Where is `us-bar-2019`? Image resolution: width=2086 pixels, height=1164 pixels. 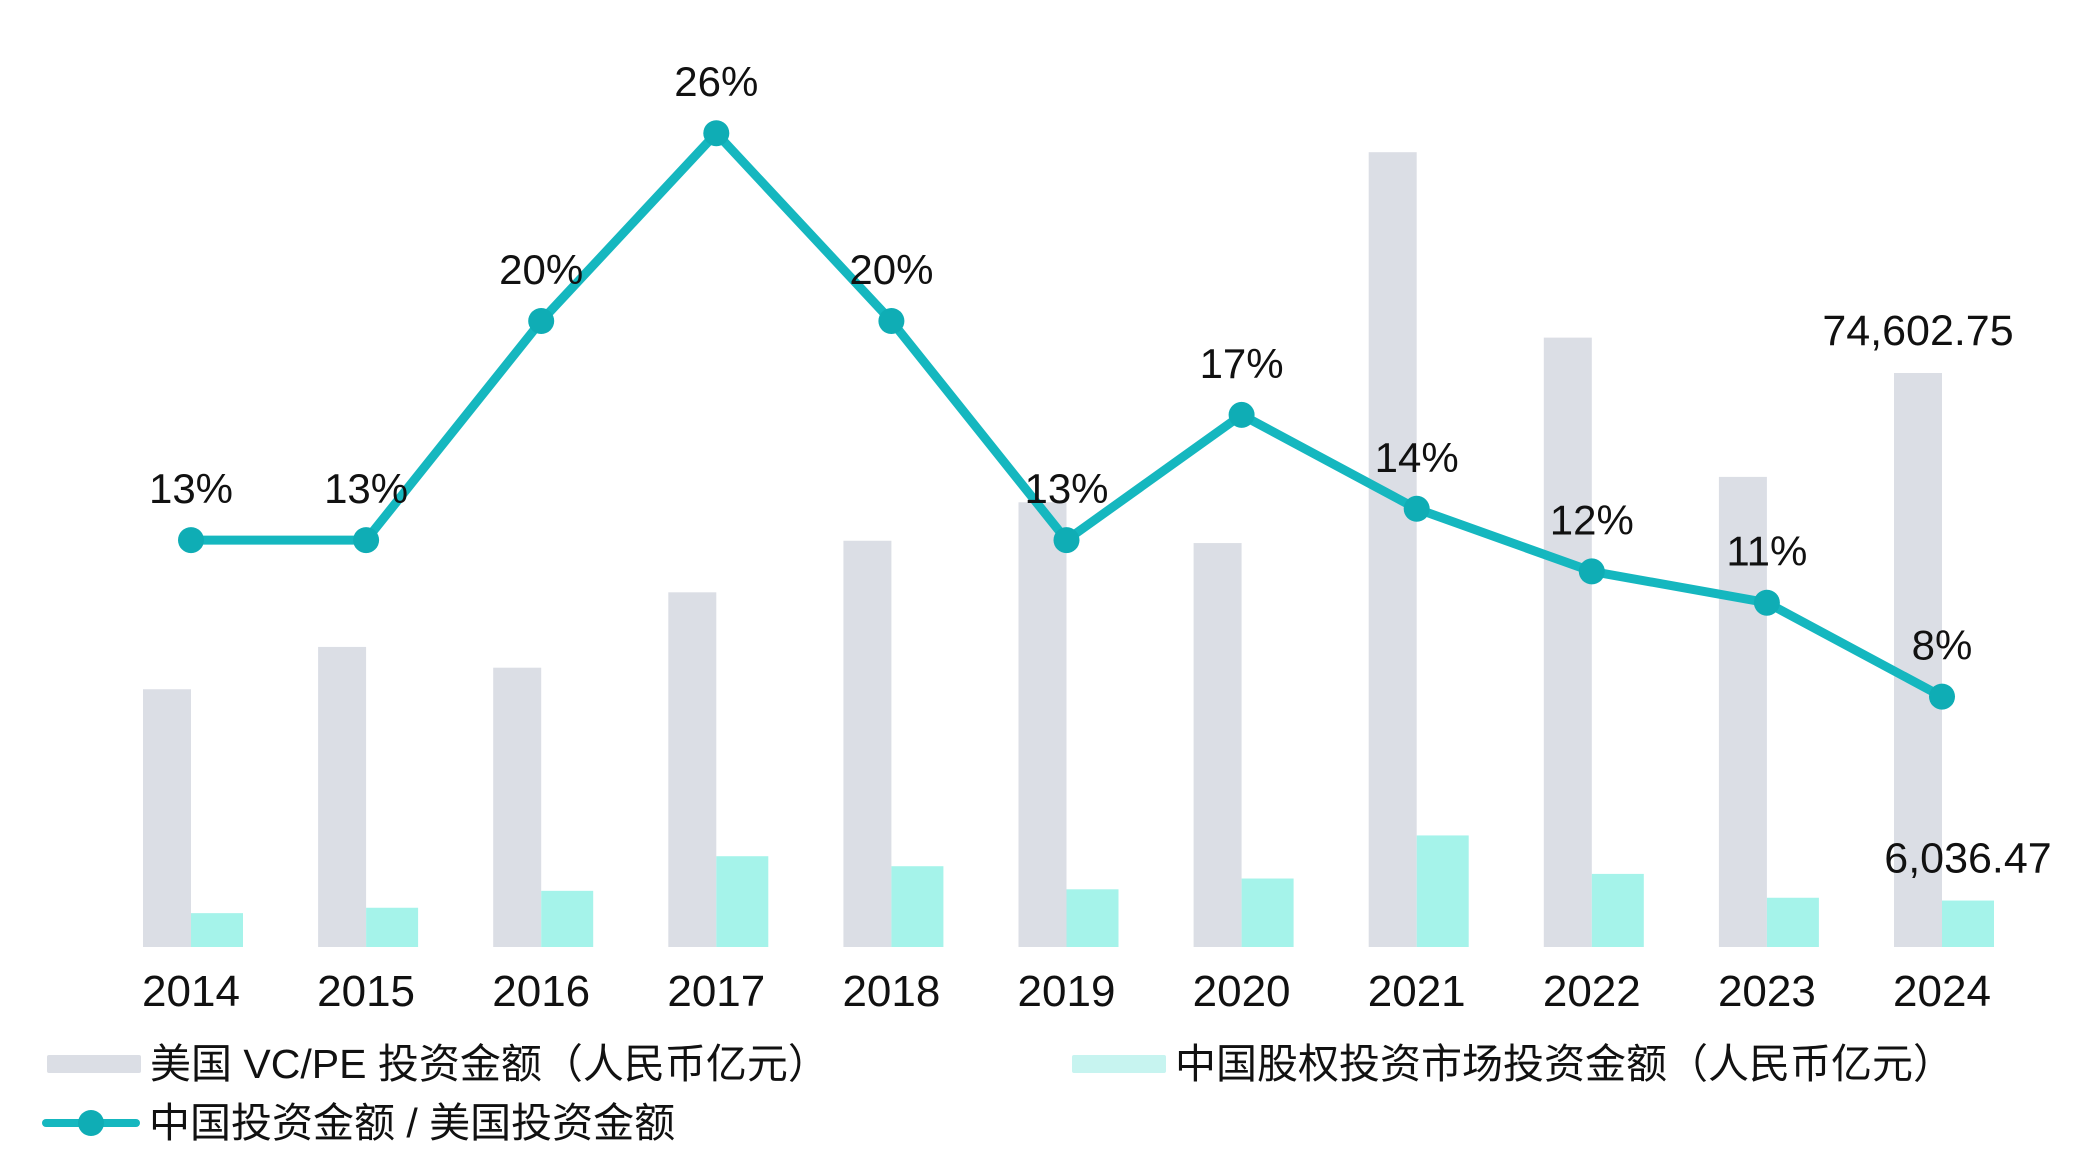 us-bar-2019 is located at coordinates (1042, 724).